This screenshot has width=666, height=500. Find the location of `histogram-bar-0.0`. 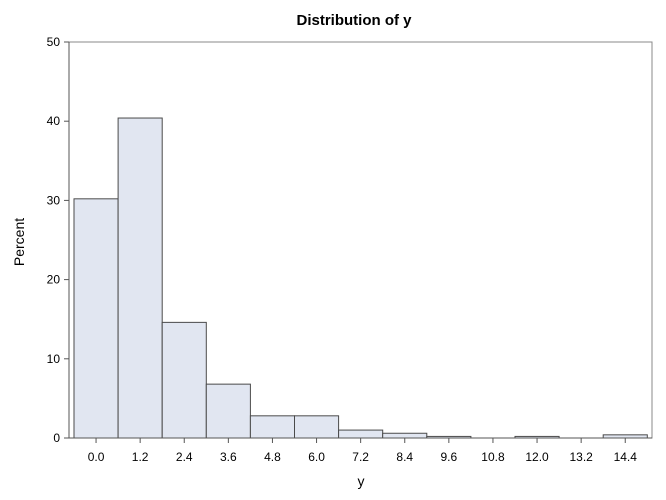

histogram-bar-0.0 is located at coordinates (96, 318).